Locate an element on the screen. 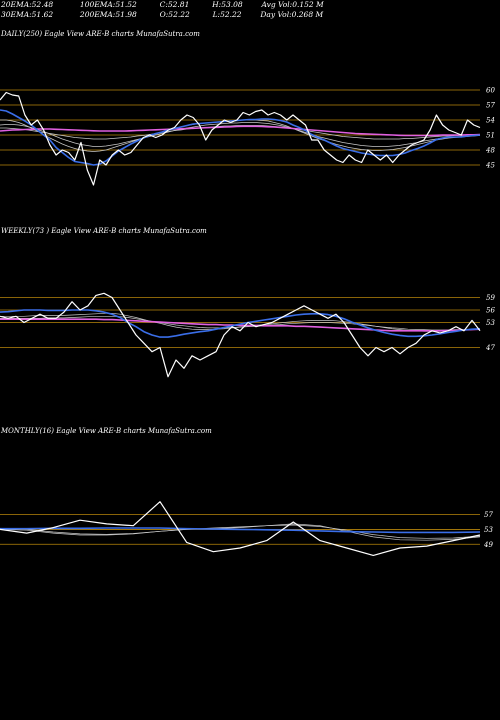 This screenshot has width=500, height=720. monthly-y-tick-label: 57 is located at coordinates (488, 515).